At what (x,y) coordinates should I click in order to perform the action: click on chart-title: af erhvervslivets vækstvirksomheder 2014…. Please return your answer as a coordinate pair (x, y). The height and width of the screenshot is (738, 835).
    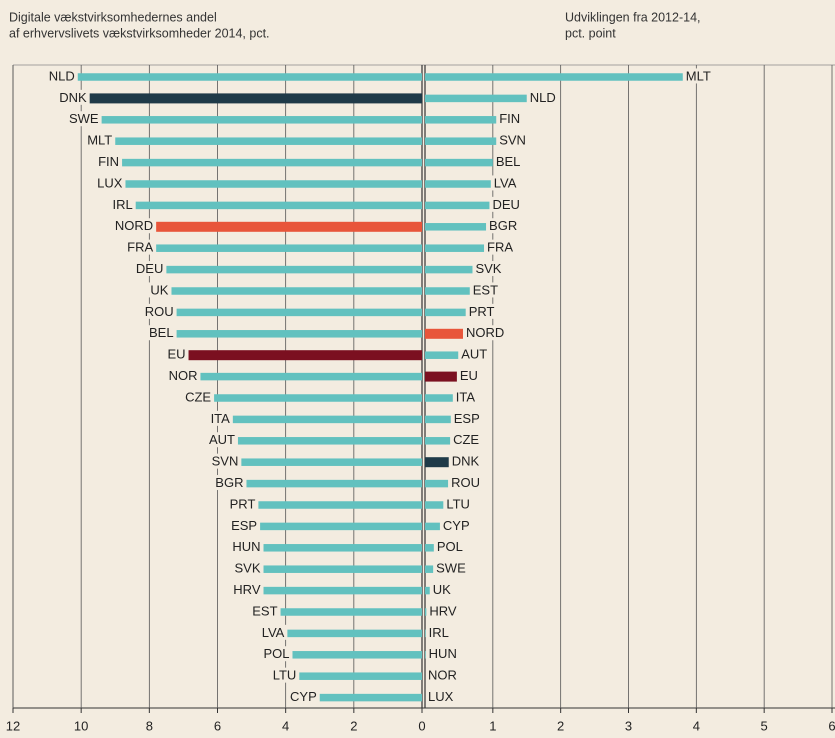
    Looking at the image, I should click on (139, 33).